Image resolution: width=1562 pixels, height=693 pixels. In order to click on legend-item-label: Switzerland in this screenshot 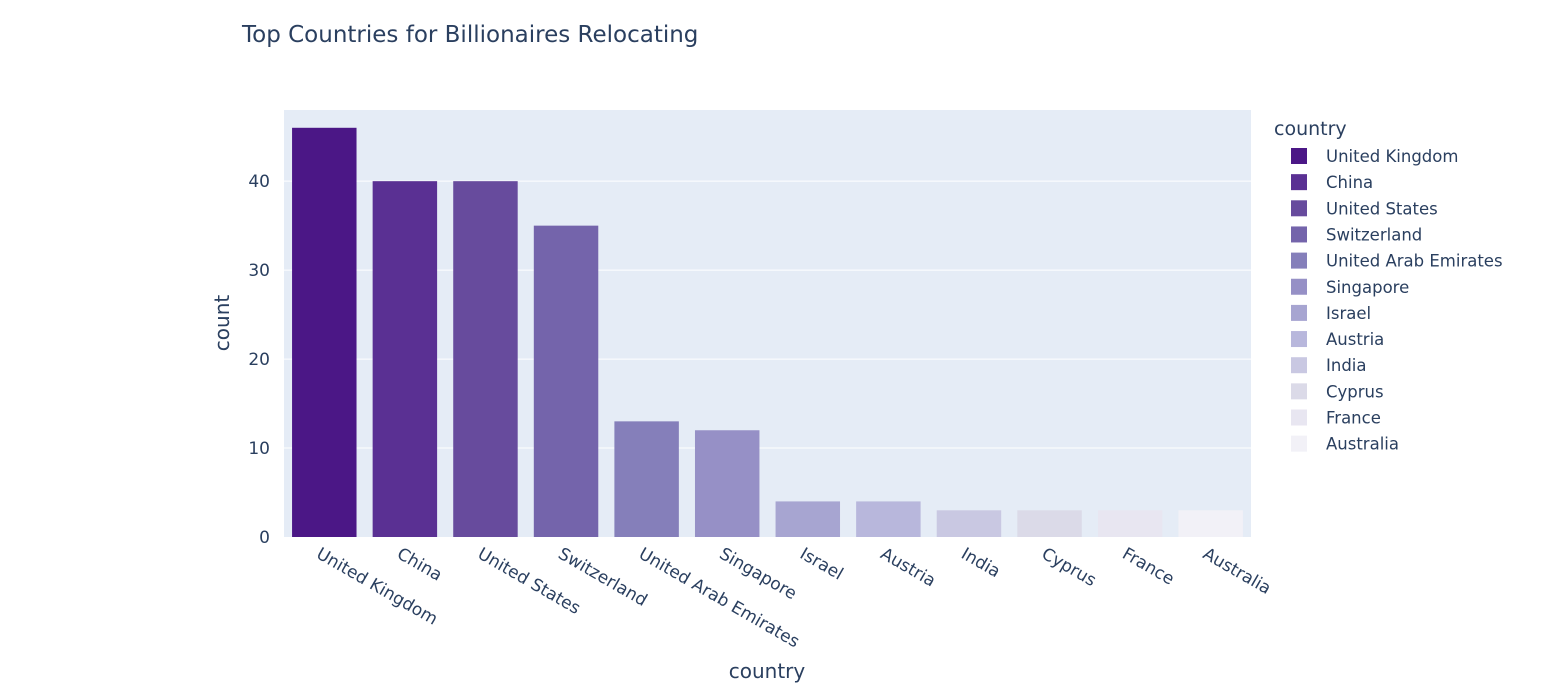, I will do `click(1374, 234)`.